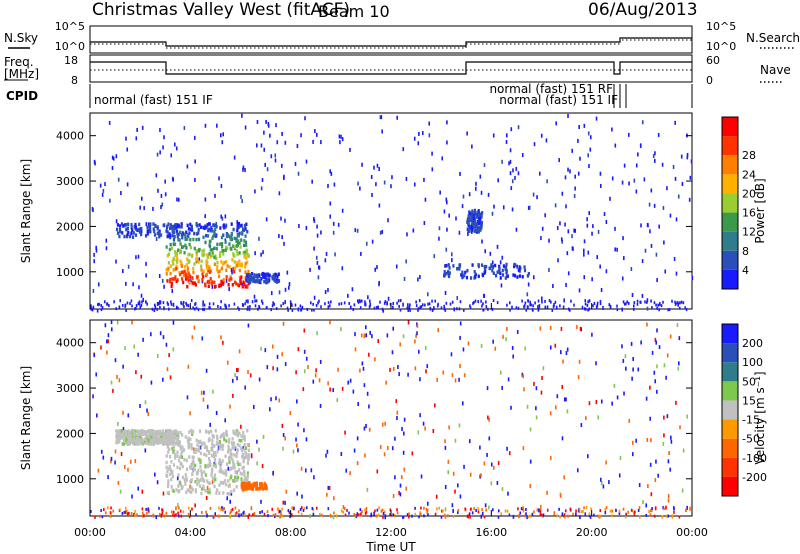  I want to click on nsky-line, so click(391, 42).